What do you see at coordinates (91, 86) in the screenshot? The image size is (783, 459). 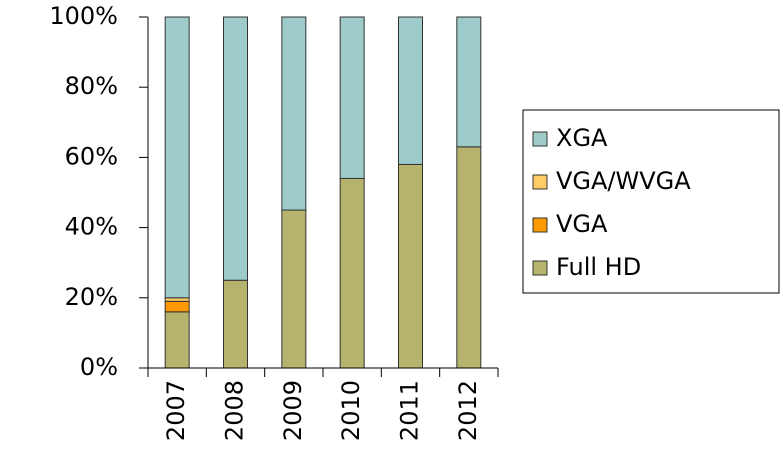 I see `y-tick-label: 80%` at bounding box center [91, 86].